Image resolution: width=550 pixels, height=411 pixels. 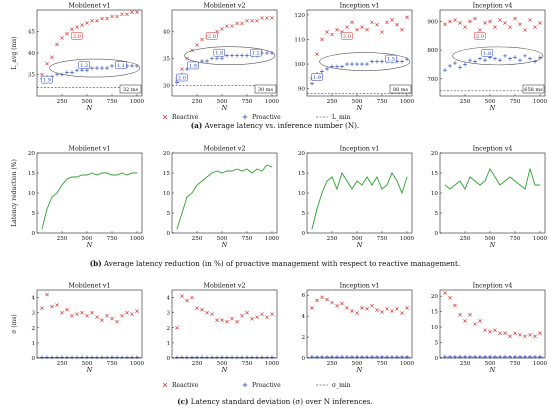 I want to click on chart-c1-title: Mobilenet v1, so click(x=90, y=286).